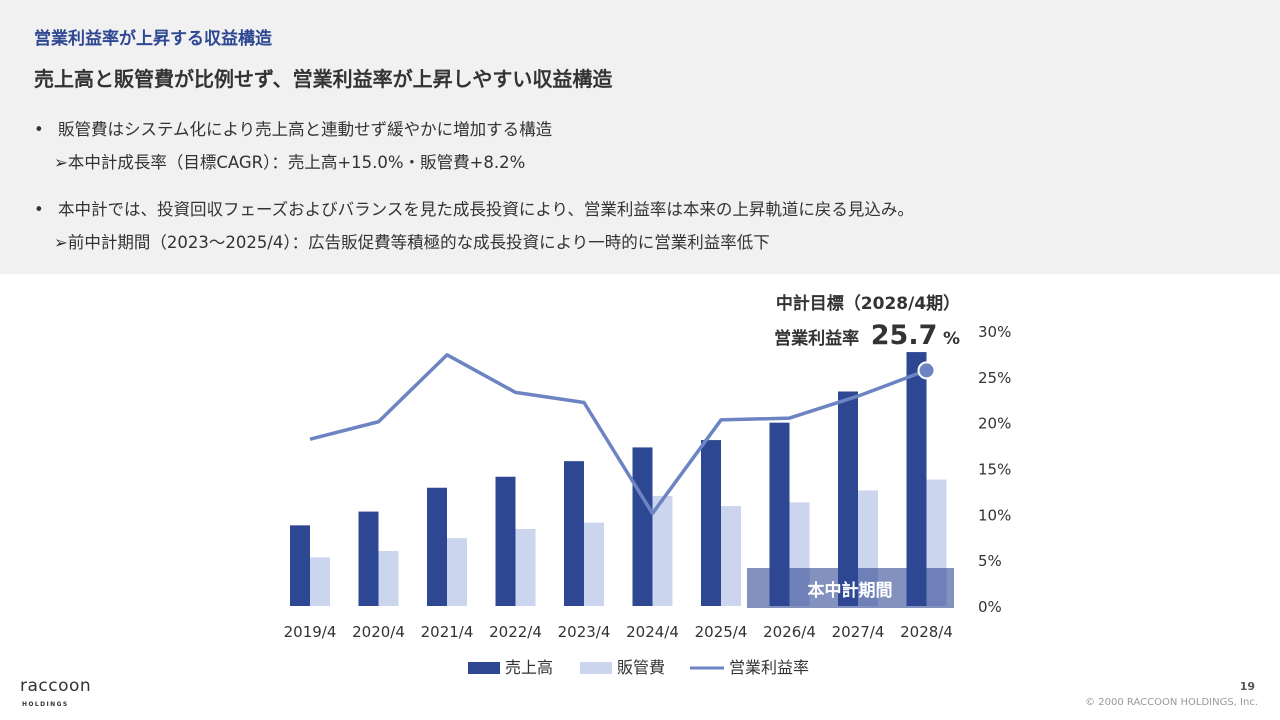  Describe the element at coordinates (858, 632) in the screenshot. I see `x-tick-label: 2027/4` at that location.